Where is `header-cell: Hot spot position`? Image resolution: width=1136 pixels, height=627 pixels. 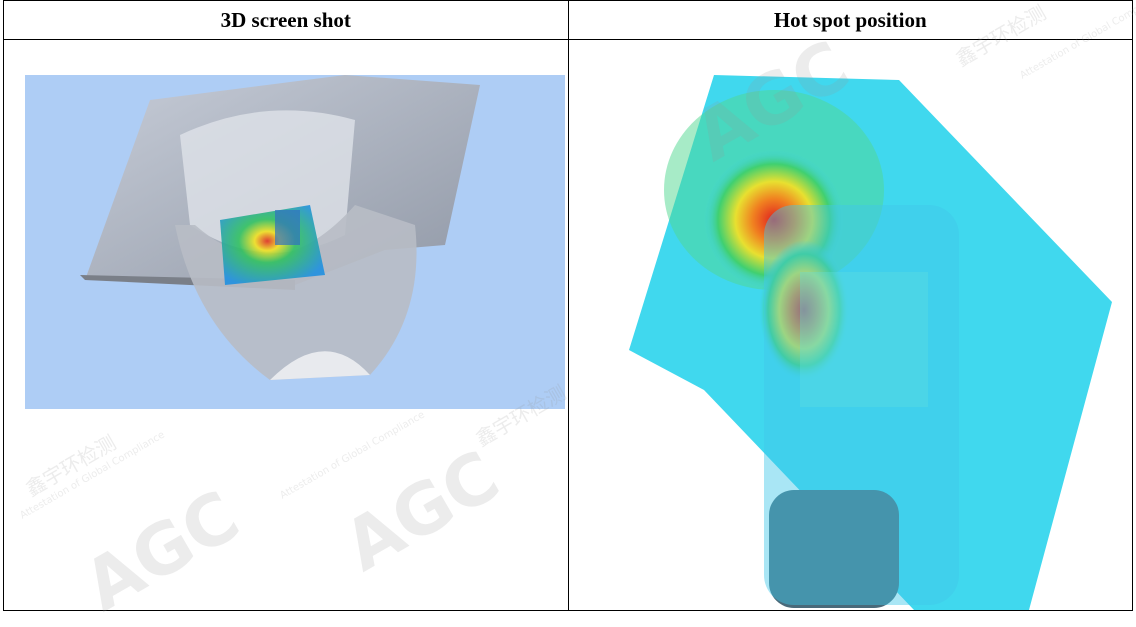 header-cell: Hot spot position is located at coordinates (850, 20).